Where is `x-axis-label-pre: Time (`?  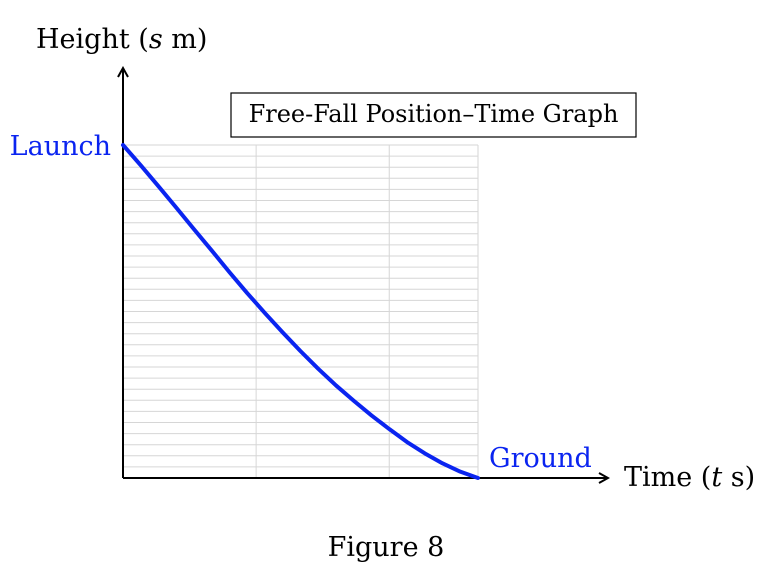 x-axis-label-pre: Time ( is located at coordinates (667, 477).